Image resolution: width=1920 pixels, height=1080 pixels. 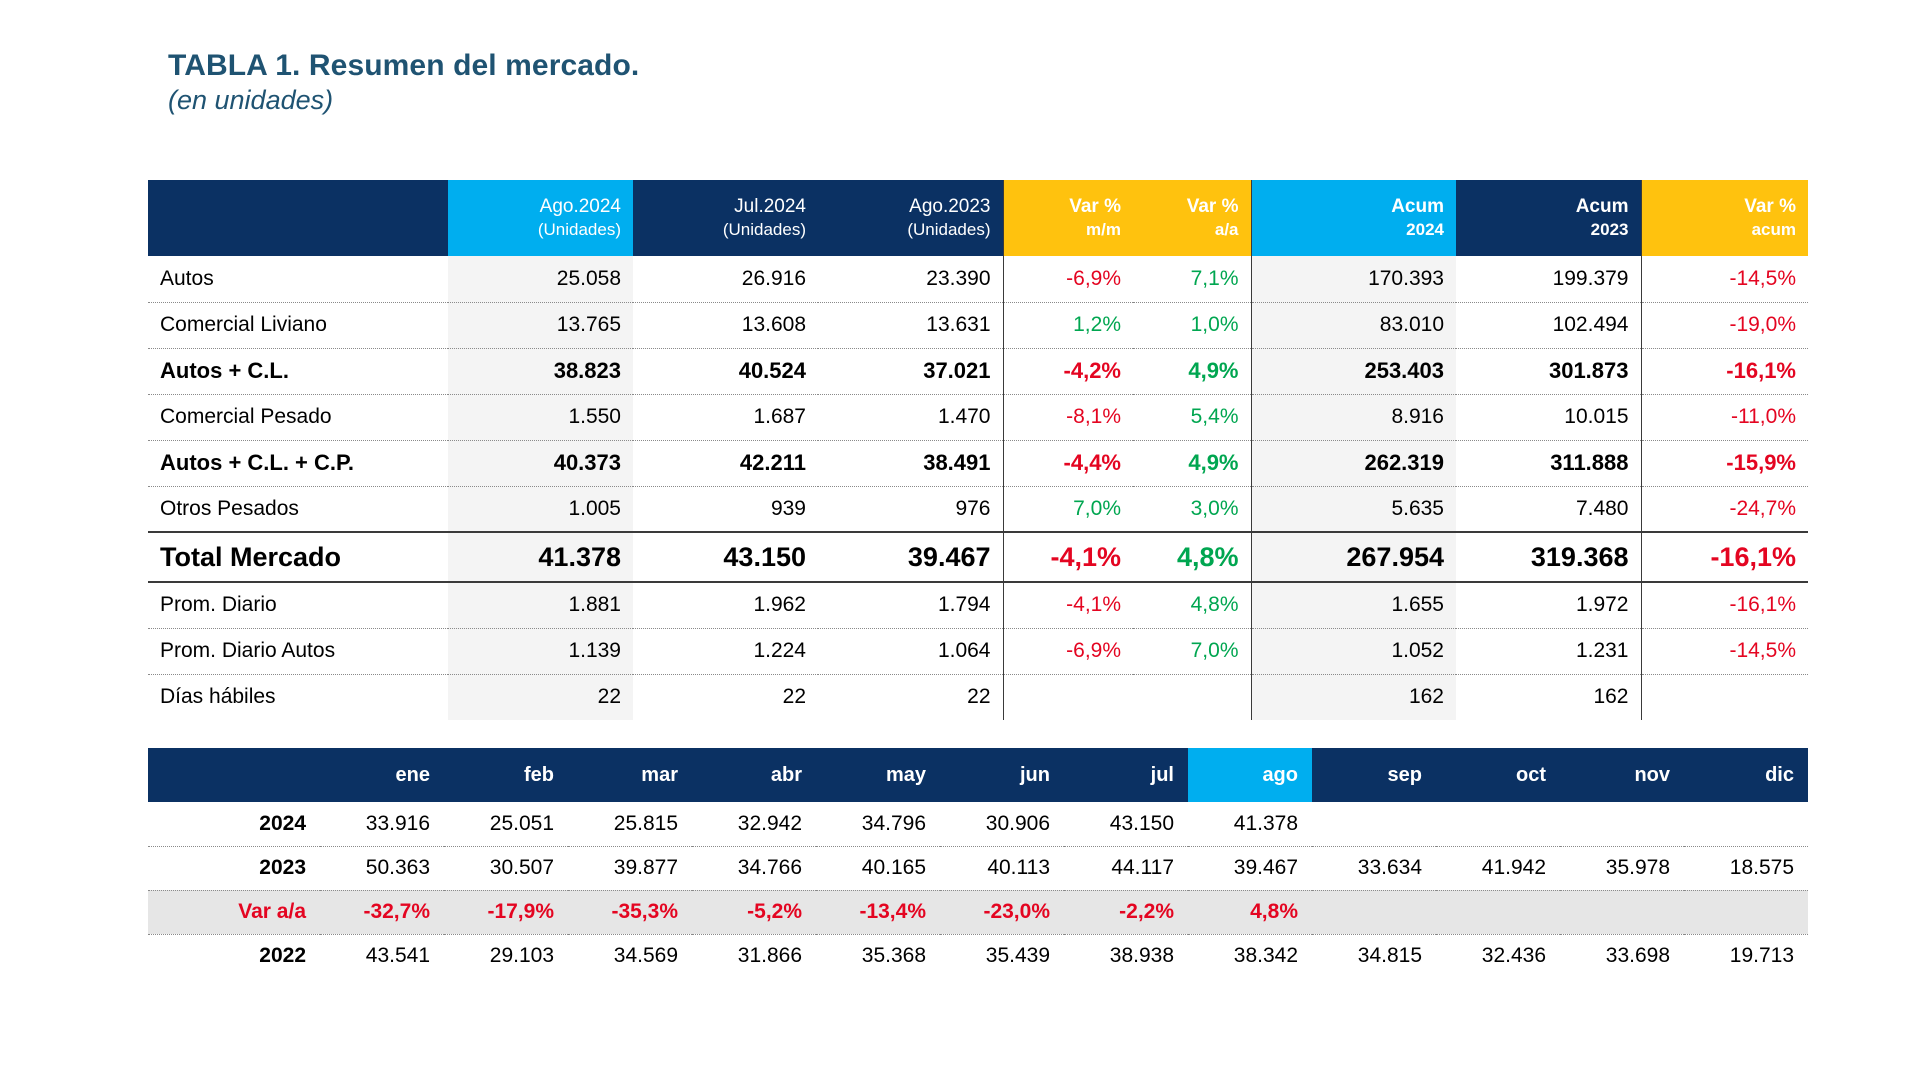 I want to click on cell-value: -13,4%, so click(x=878, y=912).